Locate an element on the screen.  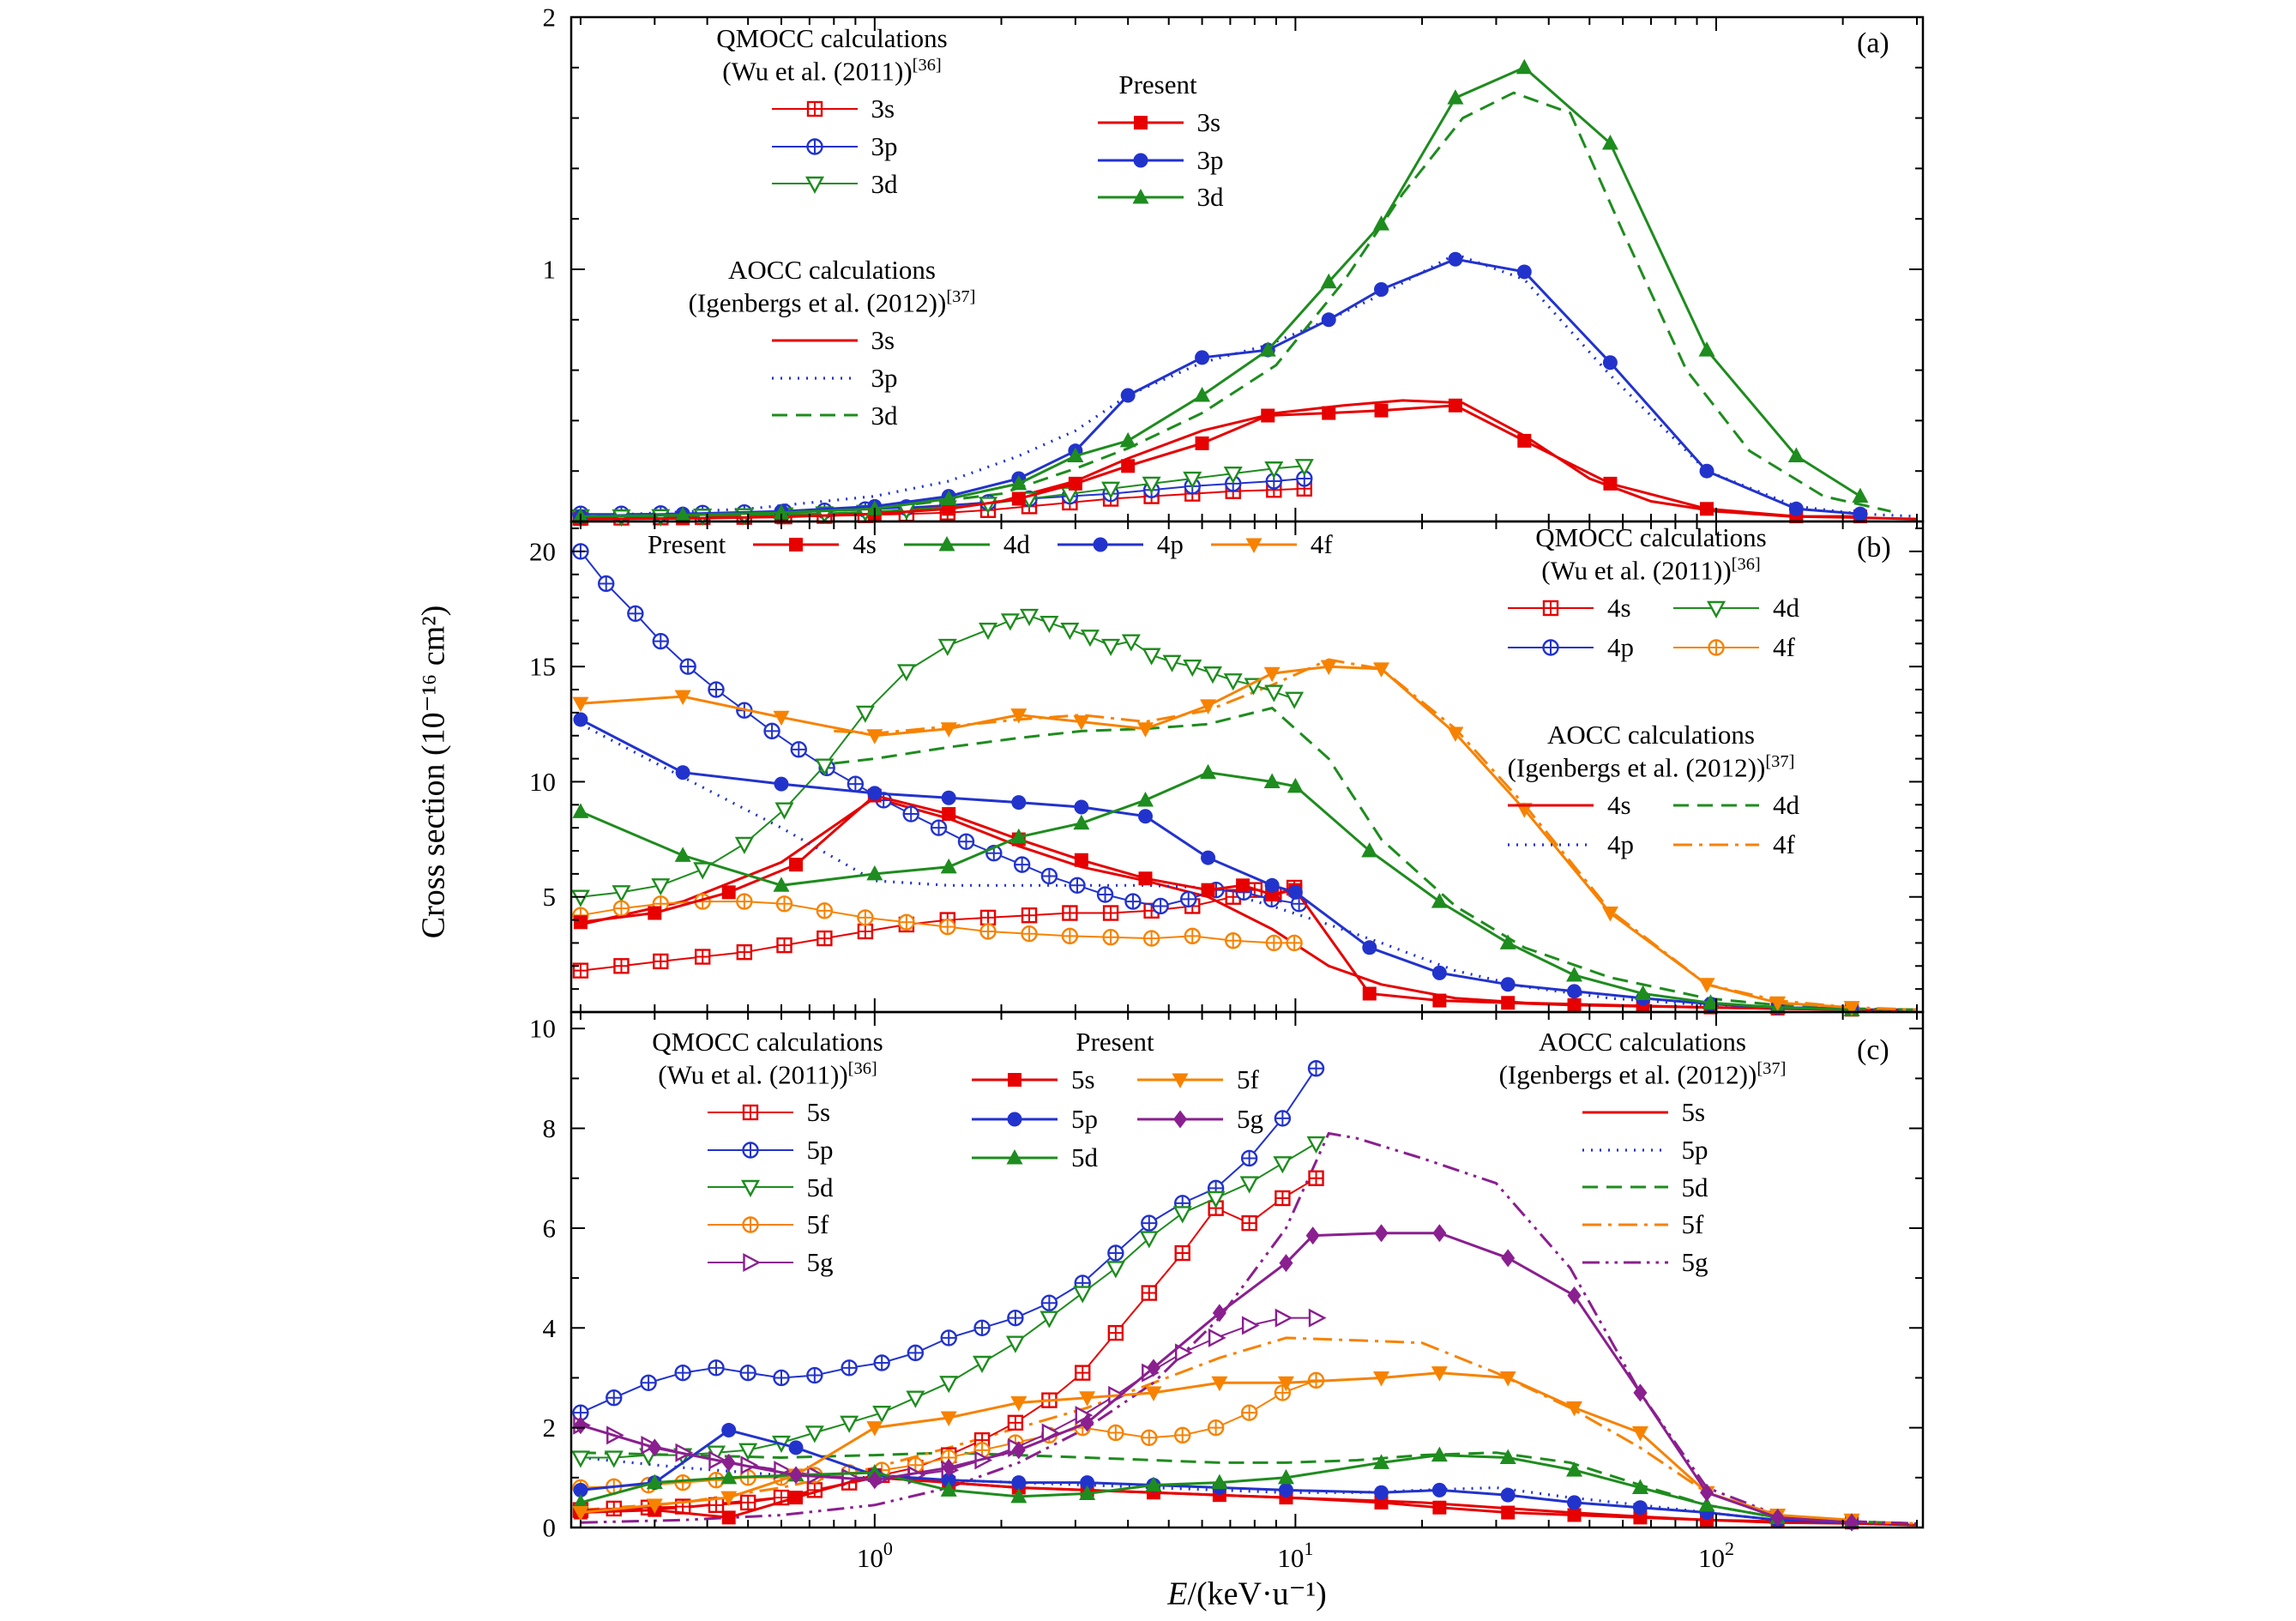
x-axis-units: /(keV·u⁻¹) is located at coordinates (1257, 1594).